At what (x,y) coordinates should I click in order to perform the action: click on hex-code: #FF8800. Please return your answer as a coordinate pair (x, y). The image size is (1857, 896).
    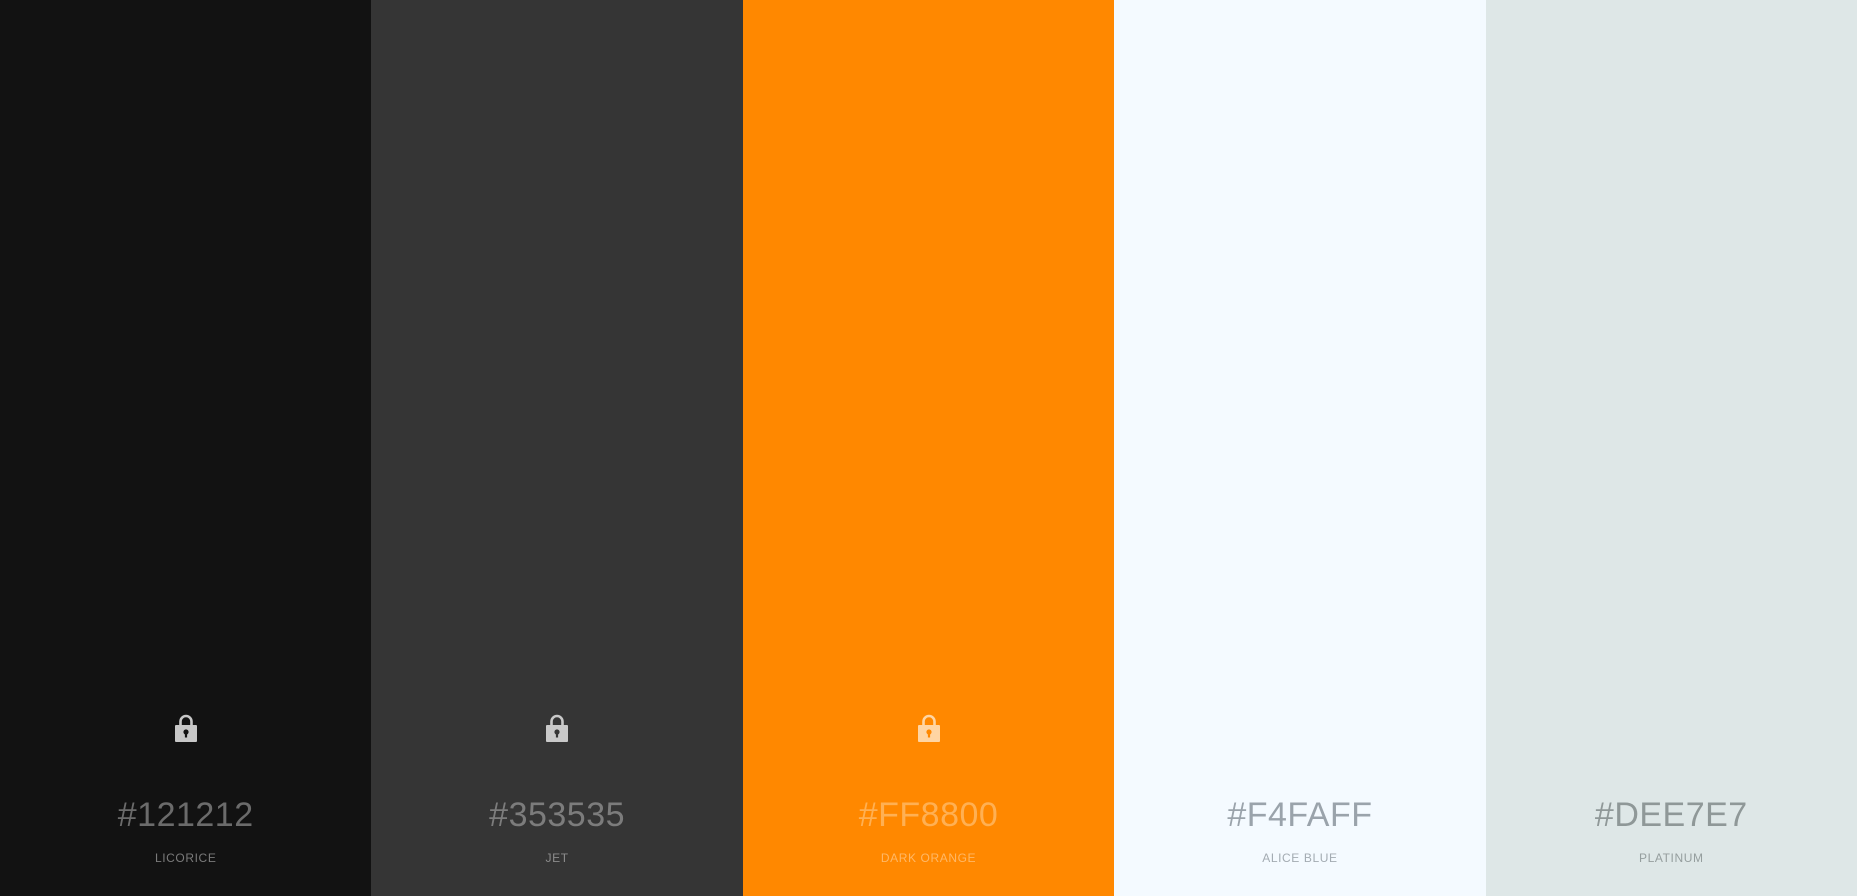
    Looking at the image, I should click on (928, 815).